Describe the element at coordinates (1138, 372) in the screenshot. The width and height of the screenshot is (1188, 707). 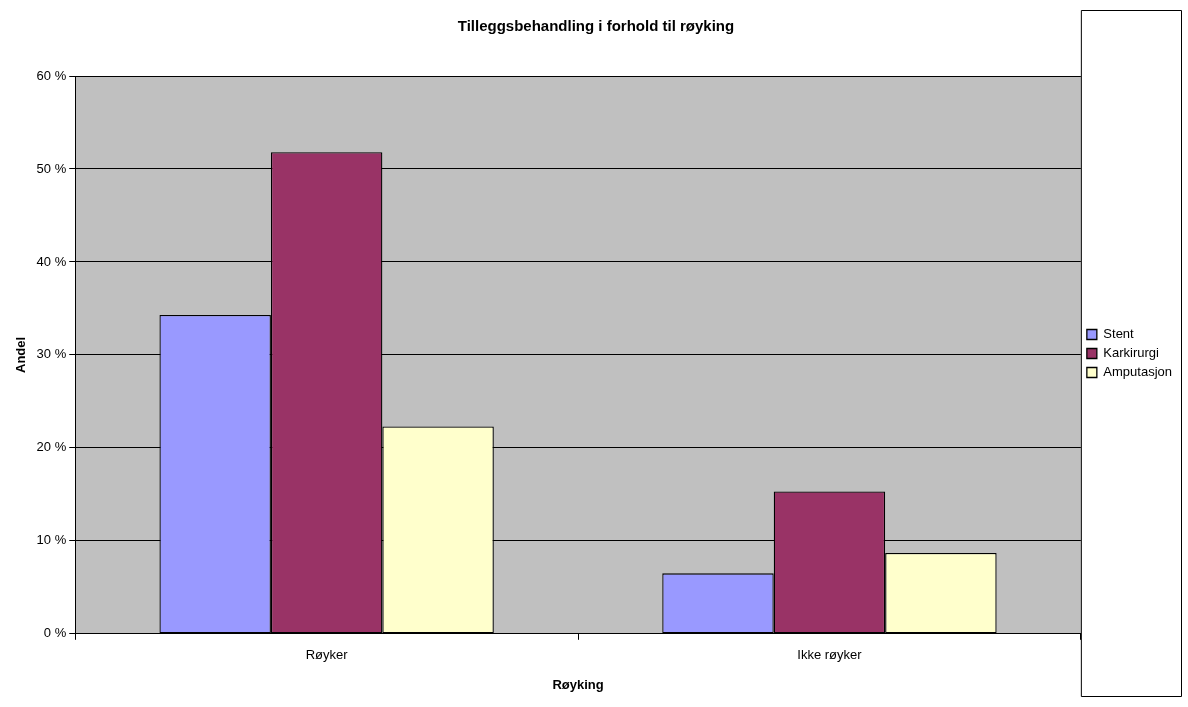
I see `legend-label: Amputasjon` at that location.